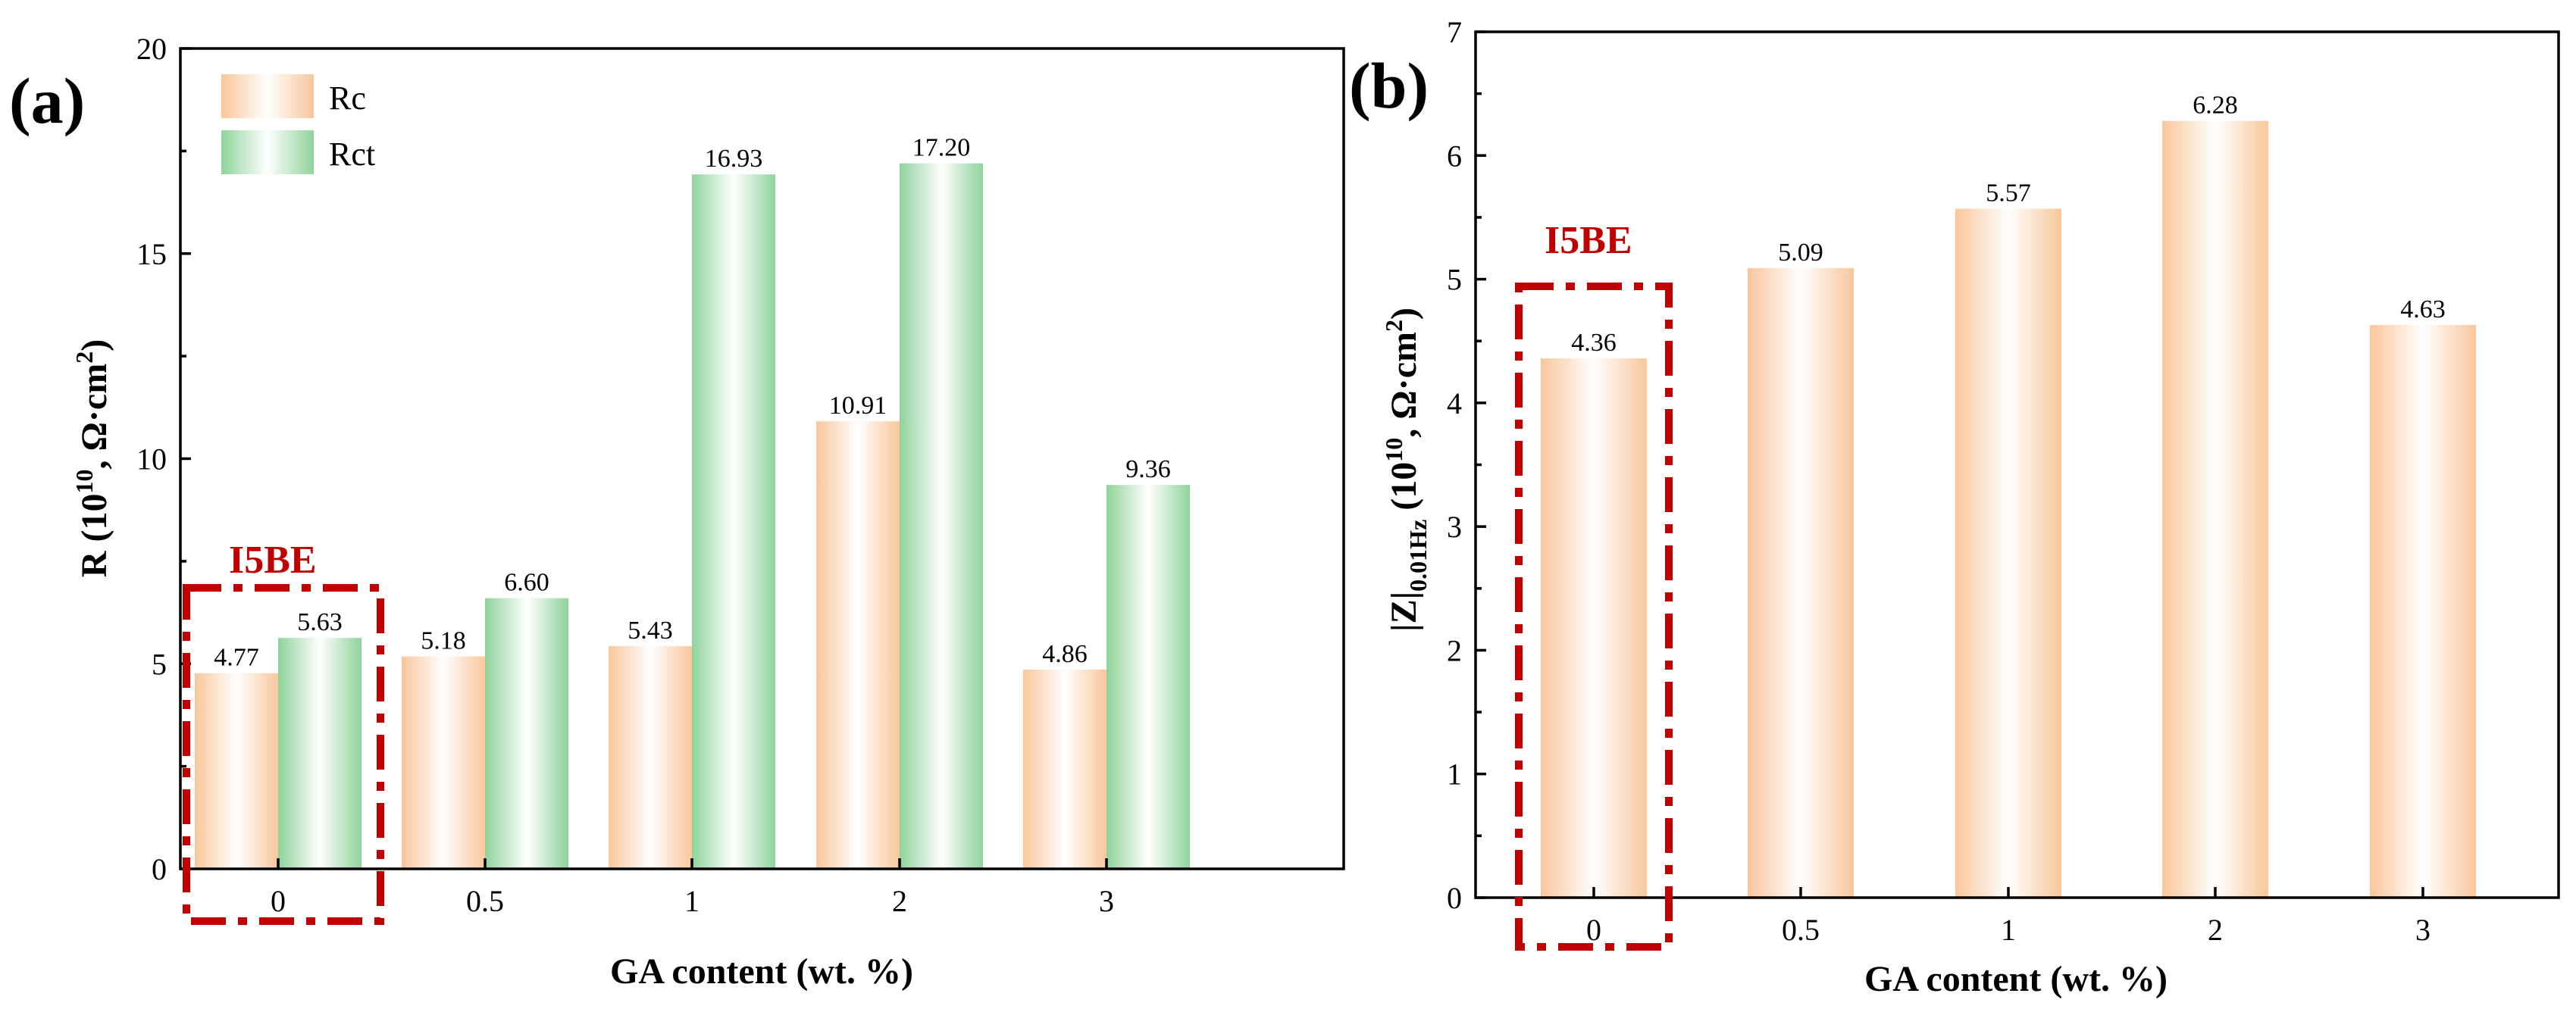 The image size is (2576, 1009). I want to click on panel-a-x-ticks: 0 0.5 1 2 3, so click(693, 888).